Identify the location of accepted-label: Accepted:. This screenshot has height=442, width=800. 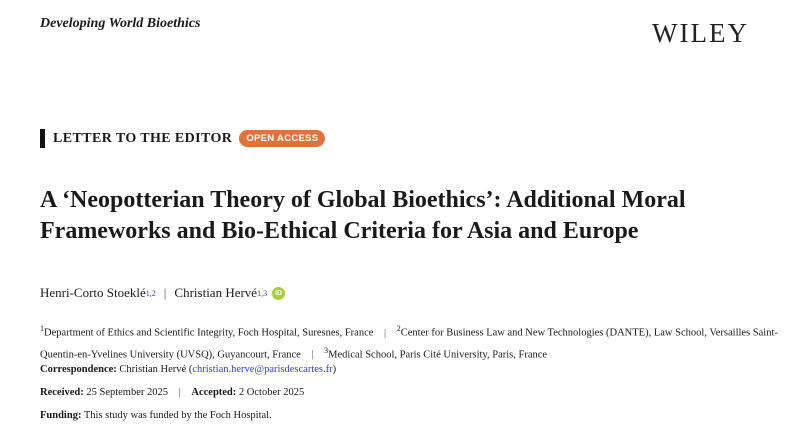
(214, 392).